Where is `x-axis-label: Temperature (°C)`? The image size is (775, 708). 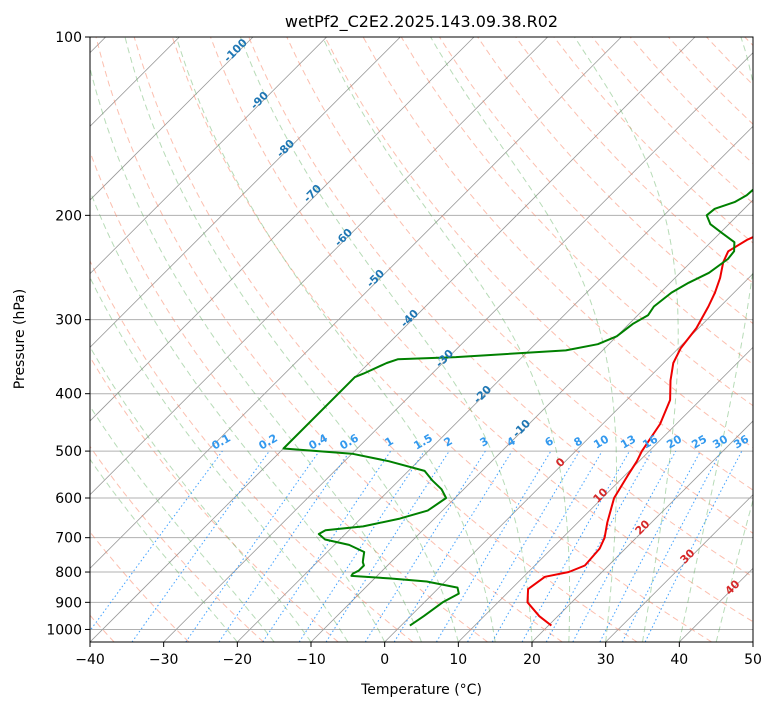 x-axis-label: Temperature (°C) is located at coordinates (421, 690).